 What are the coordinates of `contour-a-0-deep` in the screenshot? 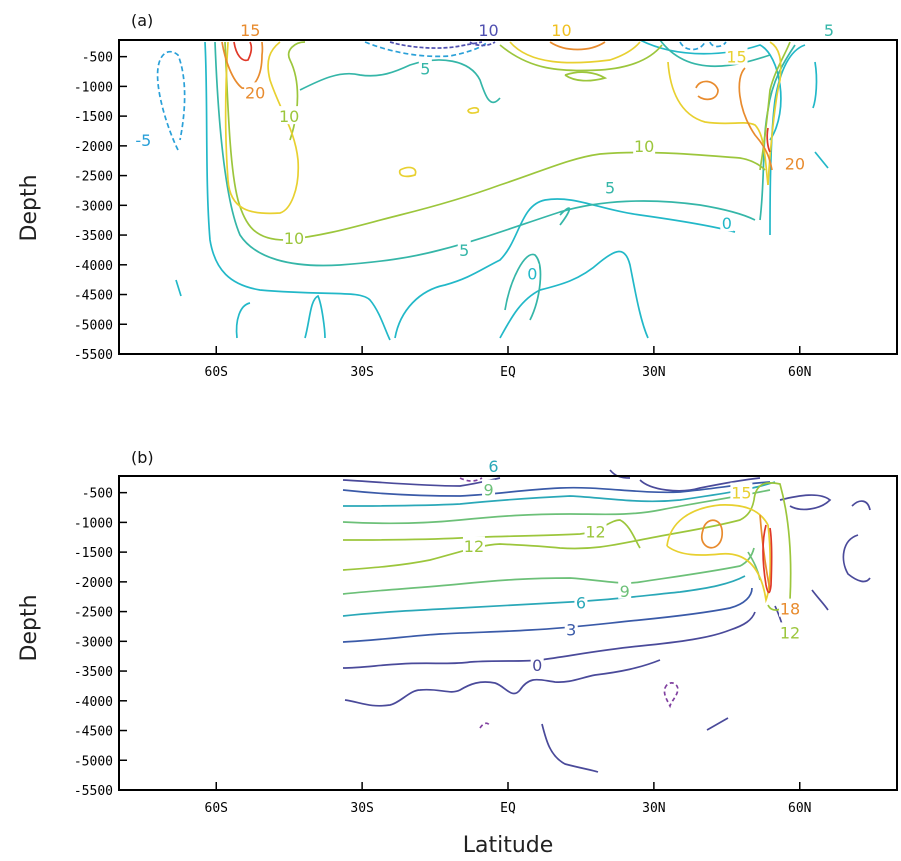 It's located at (565, 268).